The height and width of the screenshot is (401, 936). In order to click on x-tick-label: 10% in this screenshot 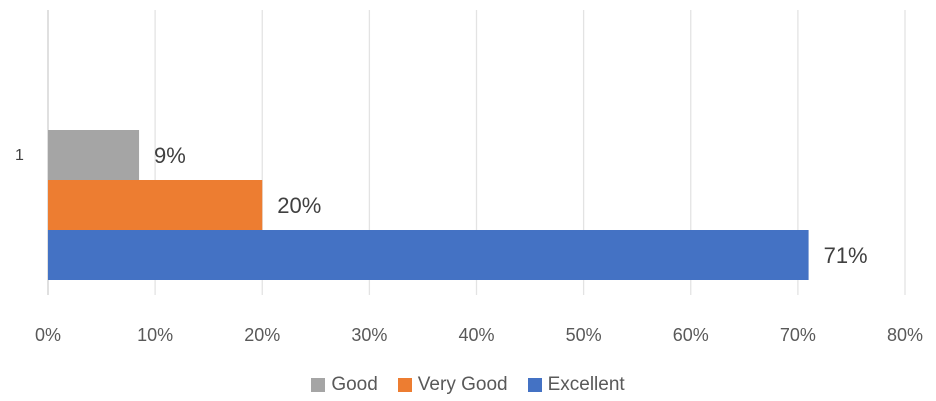, I will do `click(155, 335)`.